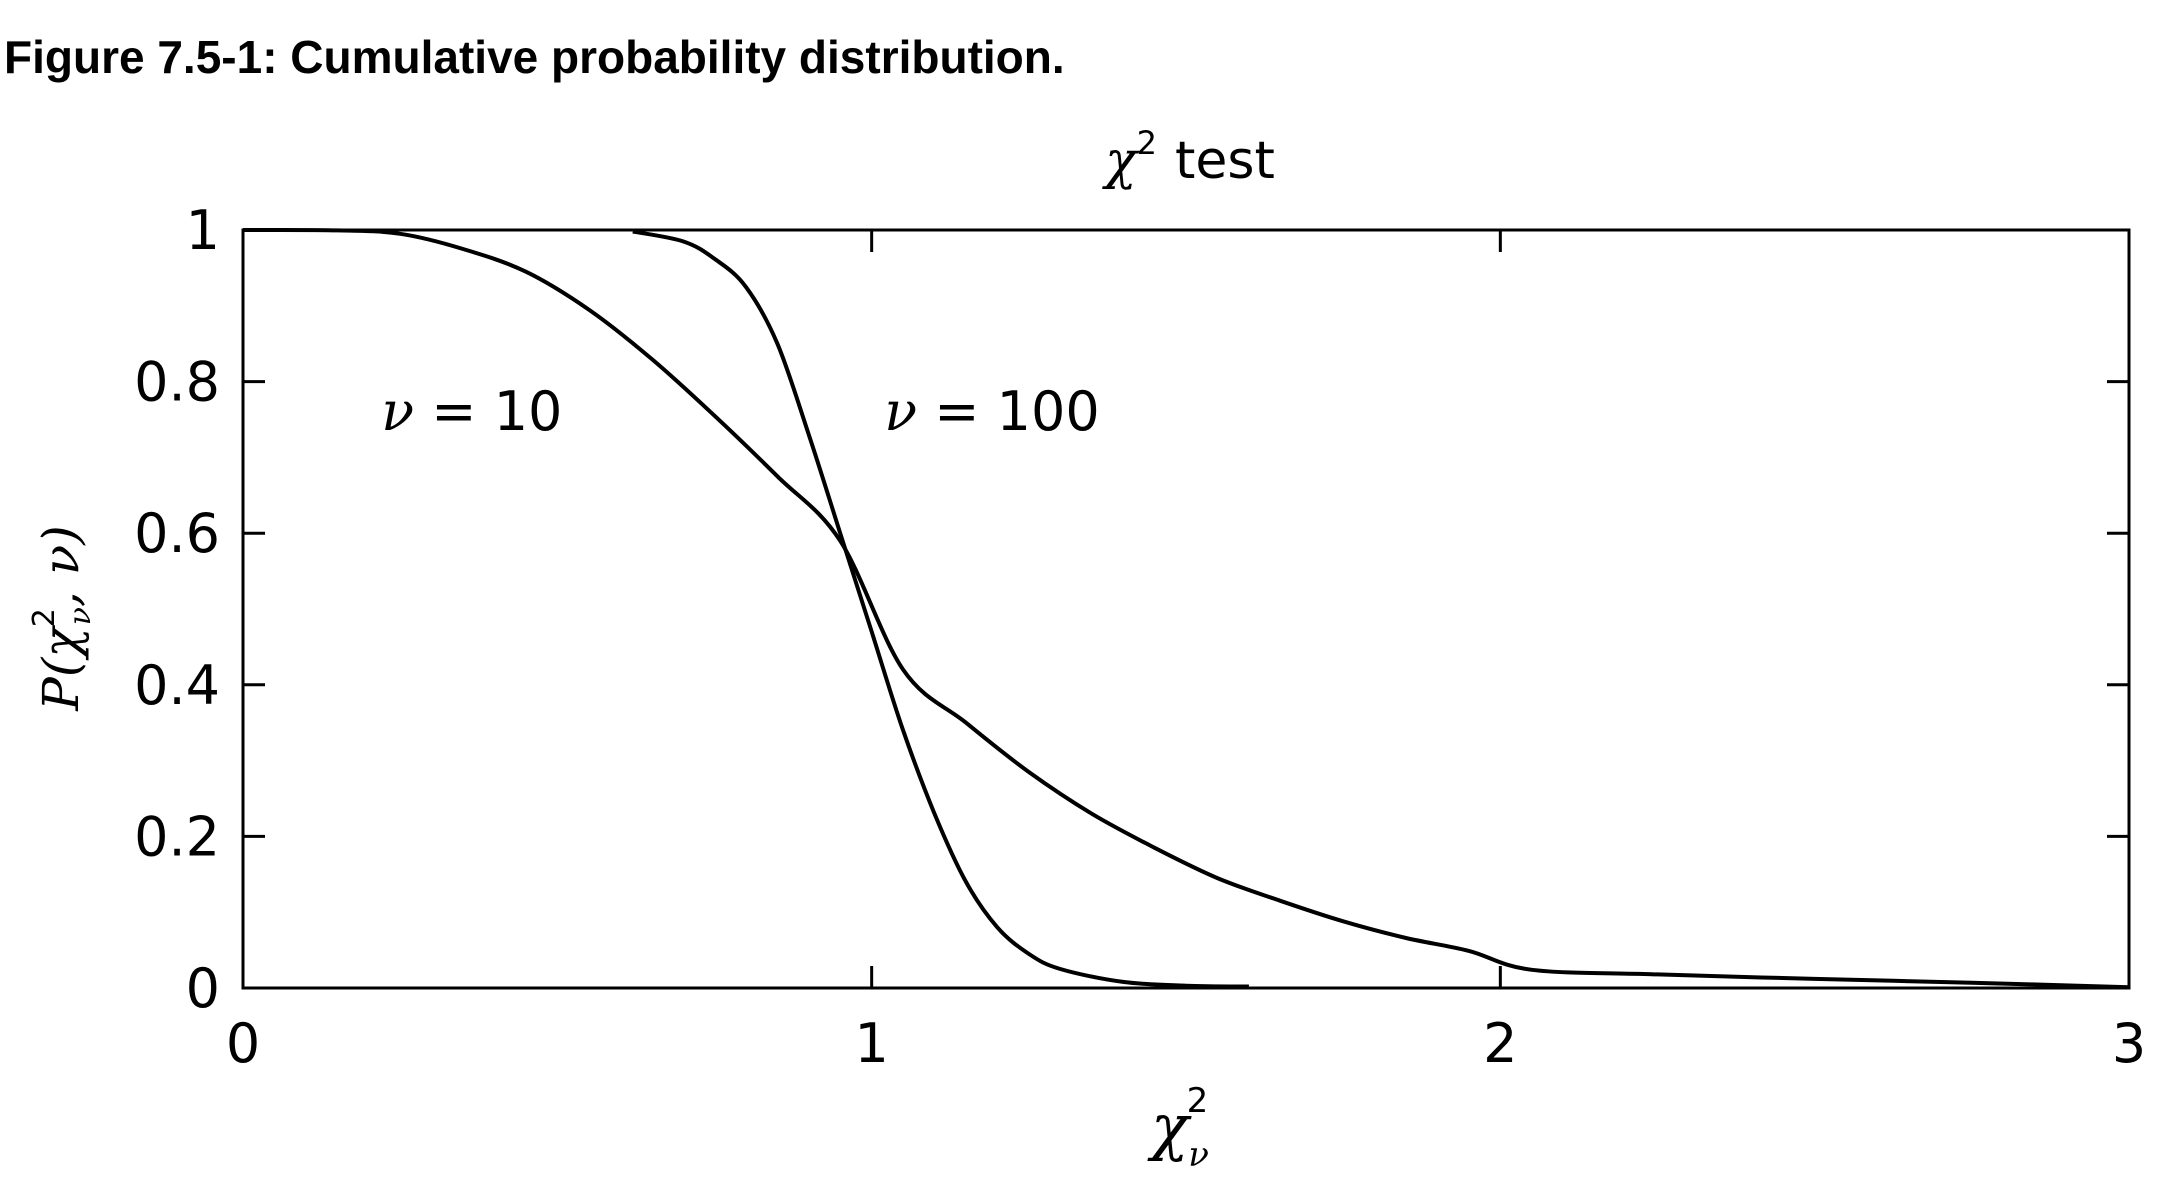 This screenshot has width=2183, height=1178. What do you see at coordinates (1120, 161) in the screenshot?
I see `chart-title-symbol: χ` at bounding box center [1120, 161].